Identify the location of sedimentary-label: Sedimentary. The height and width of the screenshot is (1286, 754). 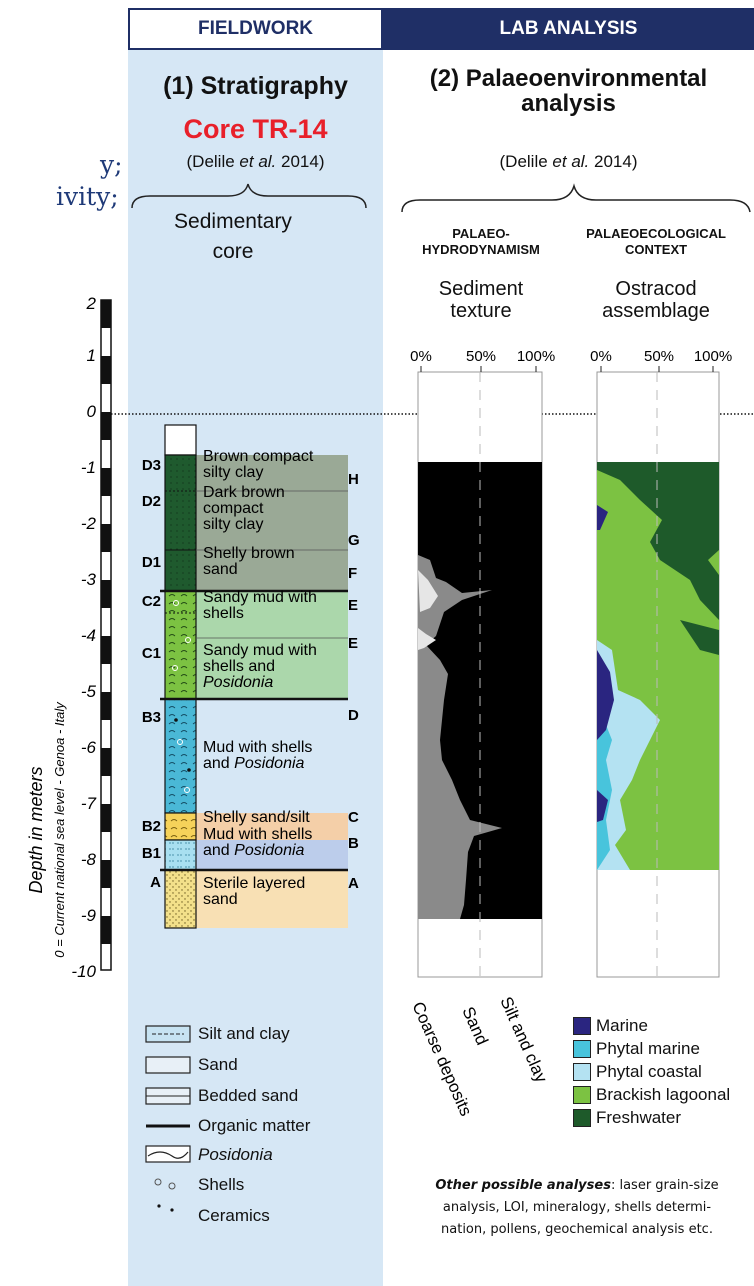
(233, 221).